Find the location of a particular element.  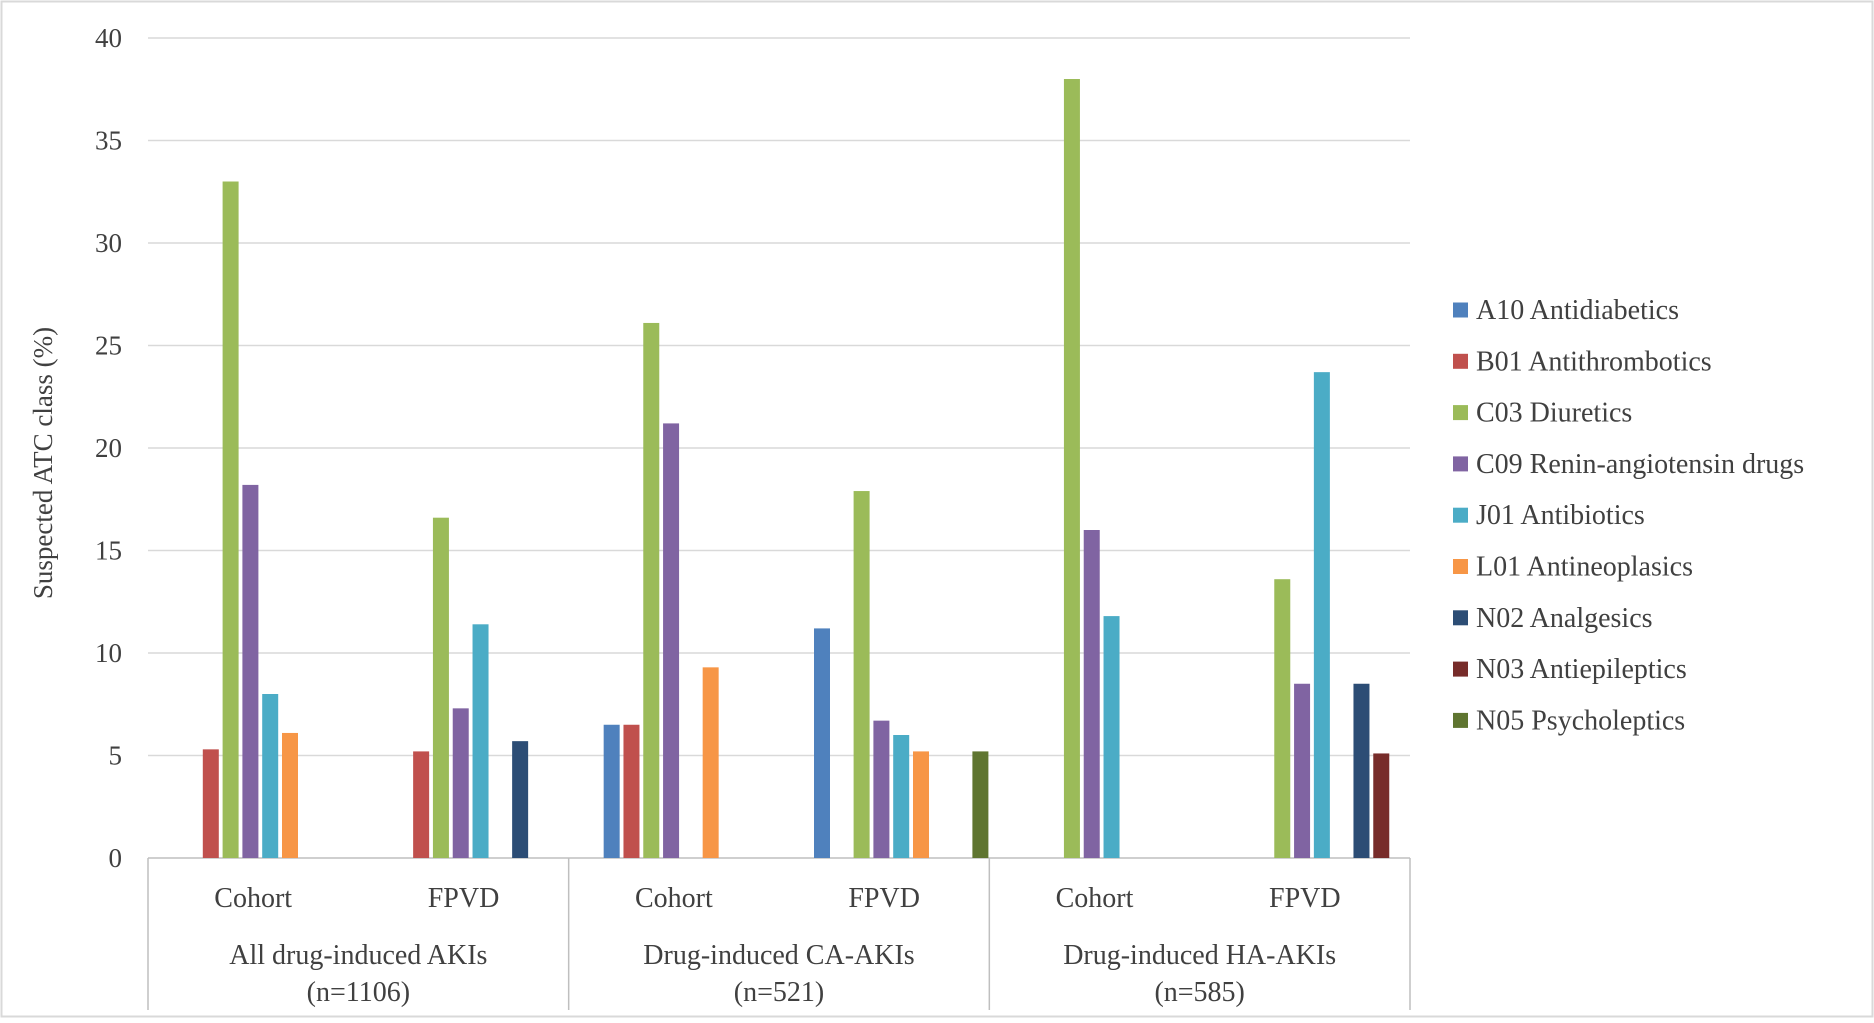

group-label-line1: Drug-induced CA-AKIs is located at coordinates (778, 955).